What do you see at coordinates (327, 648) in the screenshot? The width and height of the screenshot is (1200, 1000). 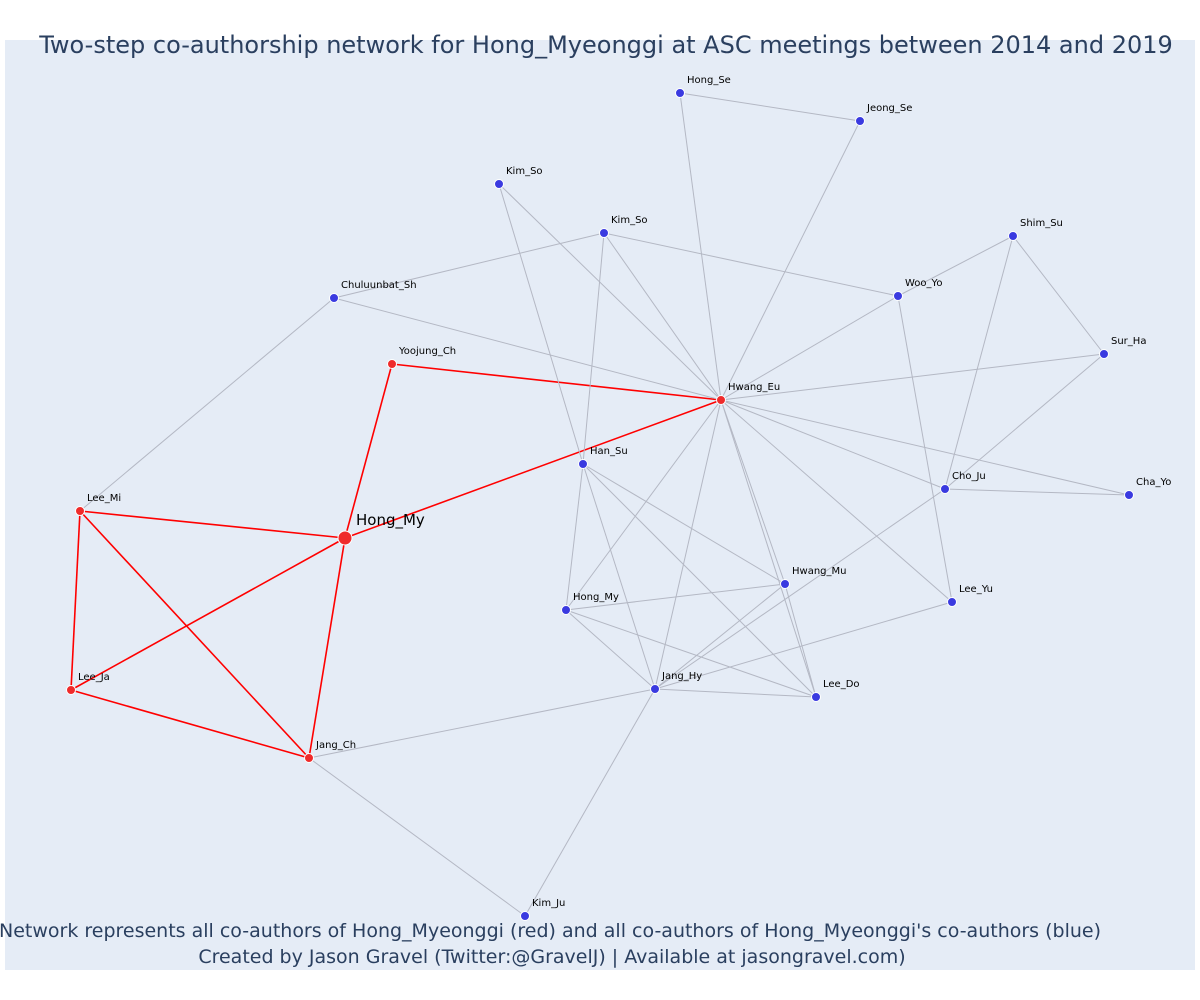 I see `edge-hong_my_focal-jang_ch` at bounding box center [327, 648].